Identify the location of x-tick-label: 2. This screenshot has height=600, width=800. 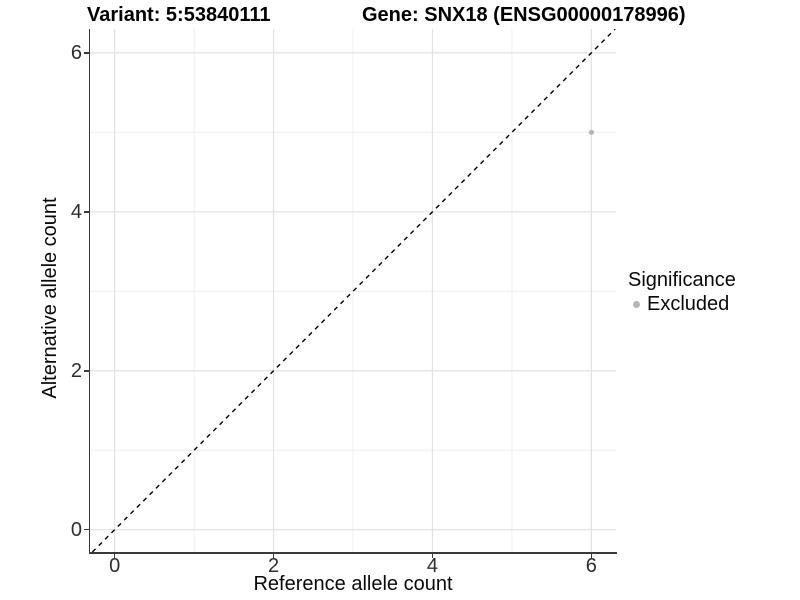
(273, 566).